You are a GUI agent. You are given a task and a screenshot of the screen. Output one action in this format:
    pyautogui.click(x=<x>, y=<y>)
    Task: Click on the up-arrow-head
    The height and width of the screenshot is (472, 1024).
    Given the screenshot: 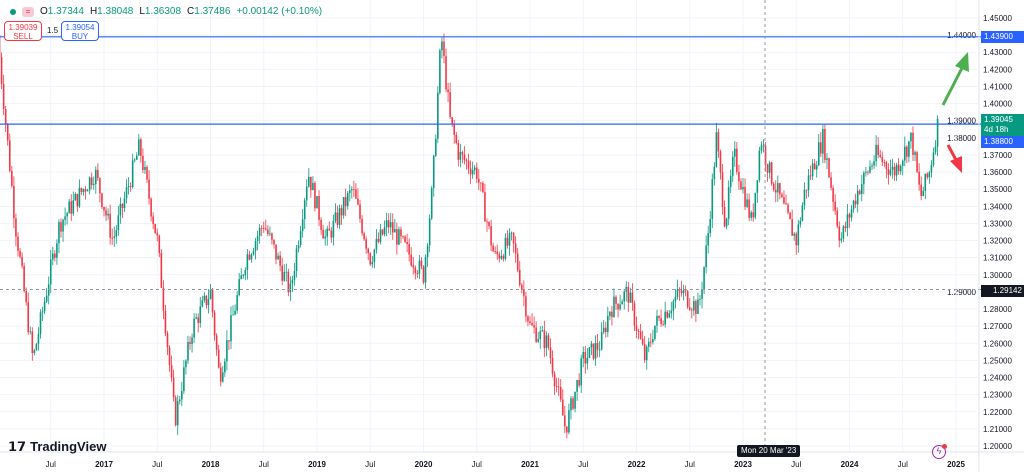 What is the action you would take?
    pyautogui.click(x=962, y=62)
    